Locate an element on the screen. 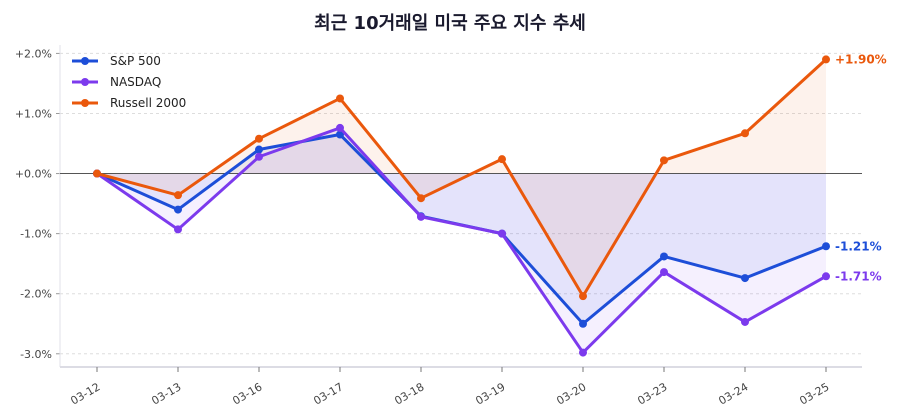 This screenshot has width=900, height=420. legend-label: S&P 500 is located at coordinates (135, 61).